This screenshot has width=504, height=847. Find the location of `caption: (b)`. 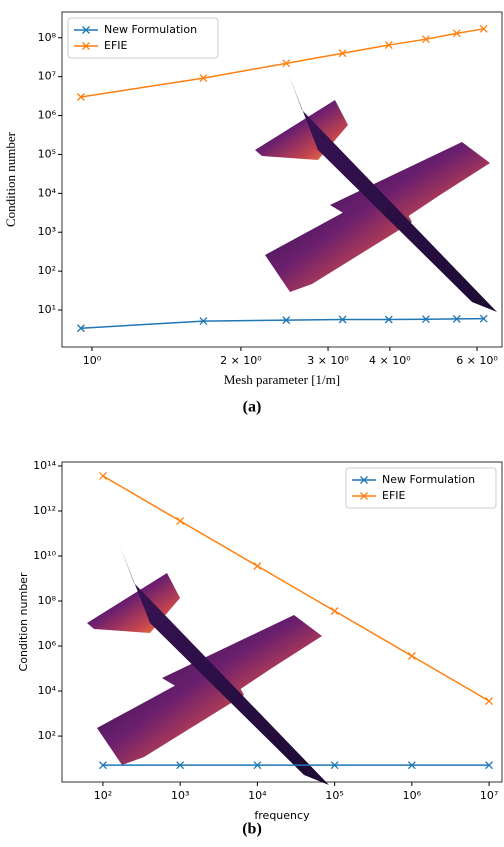

caption: (b) is located at coordinates (252, 829).